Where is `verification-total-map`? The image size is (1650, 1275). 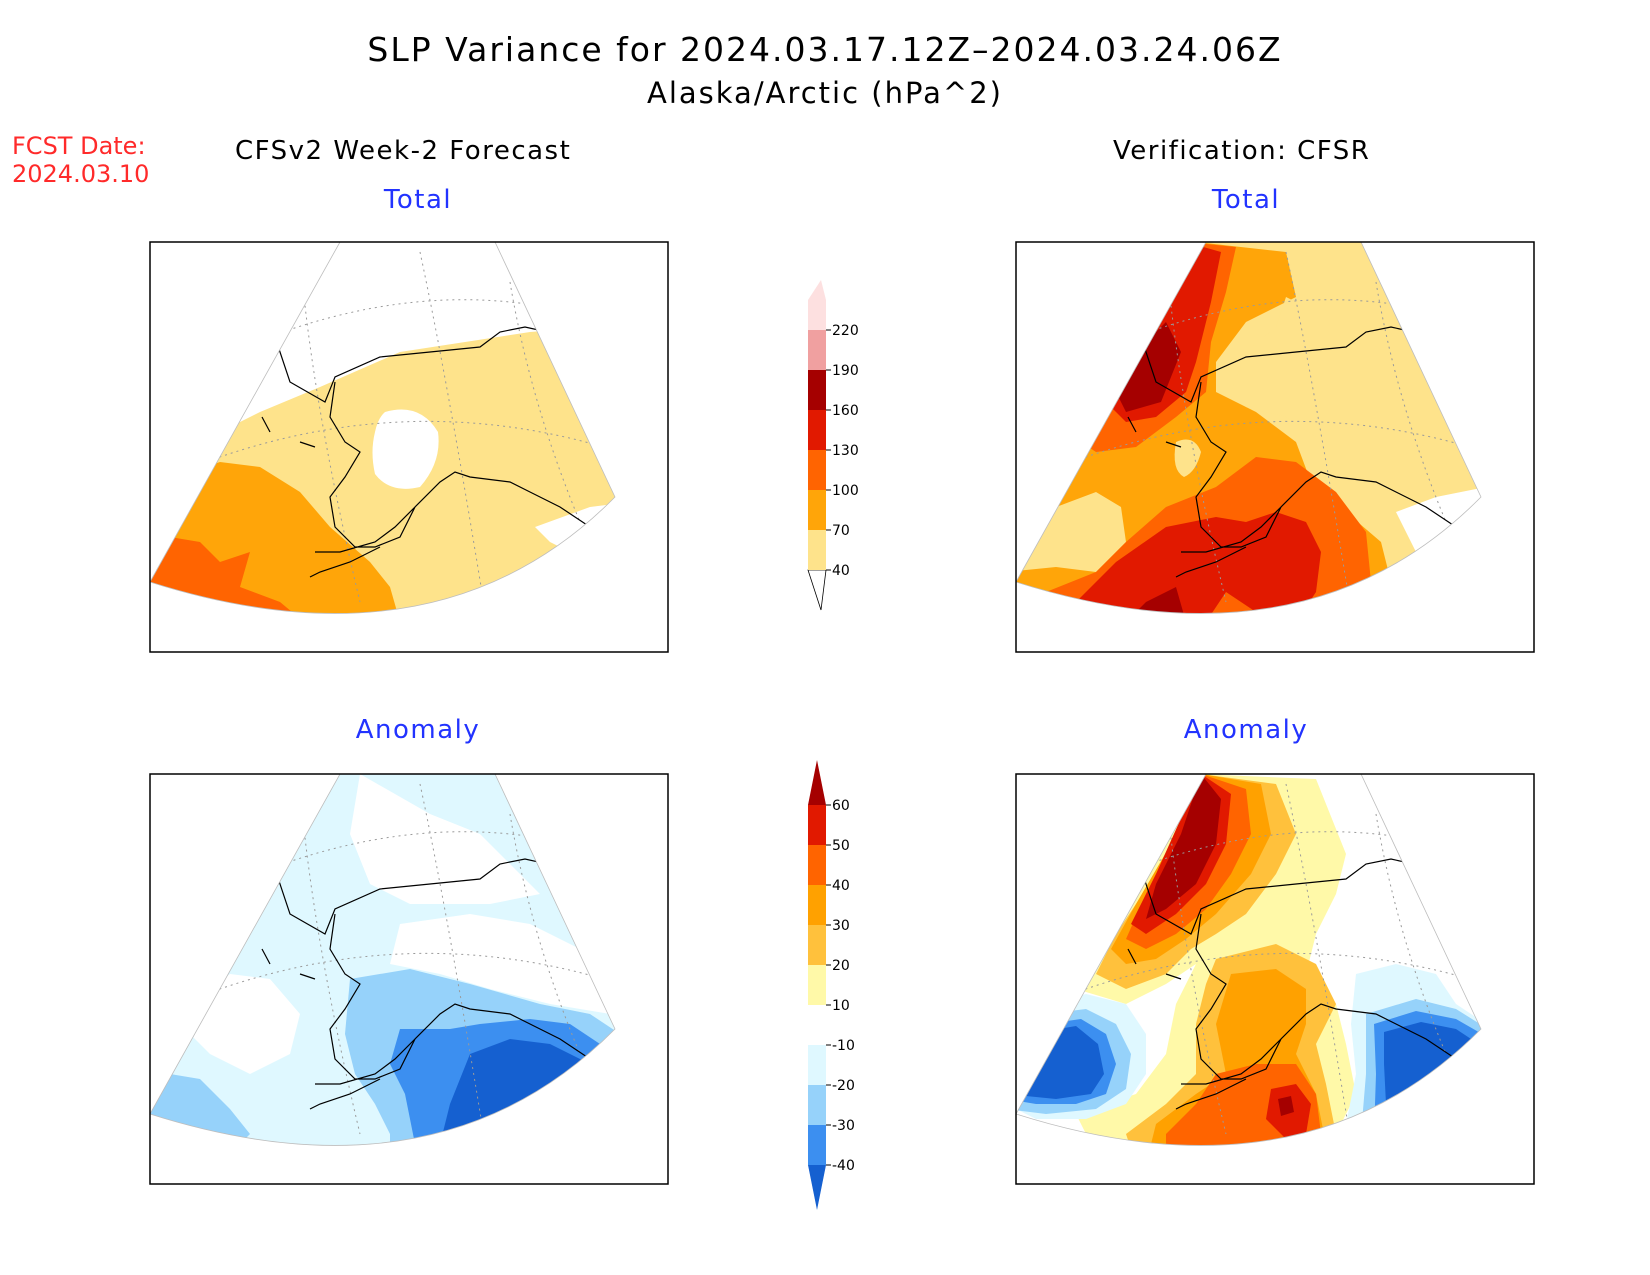 verification-total-map is located at coordinates (1275, 447).